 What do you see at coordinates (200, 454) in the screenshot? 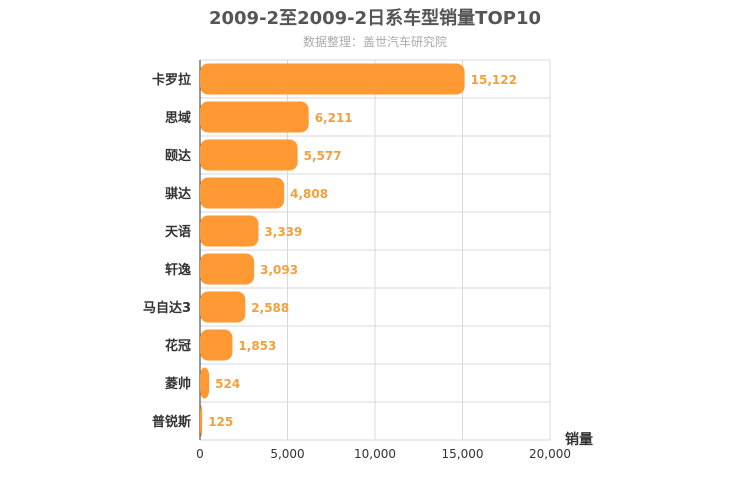
I see `x-tick-label: 0` at bounding box center [200, 454].